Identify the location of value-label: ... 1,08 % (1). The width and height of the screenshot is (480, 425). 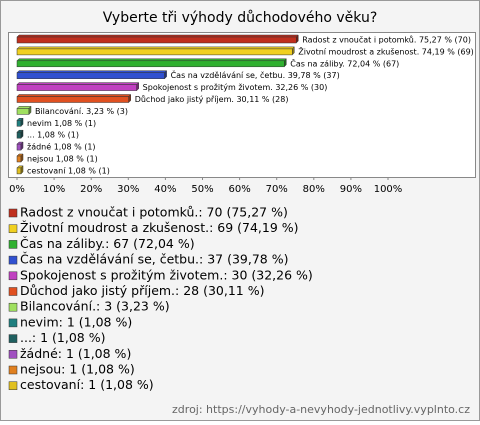
(53, 135).